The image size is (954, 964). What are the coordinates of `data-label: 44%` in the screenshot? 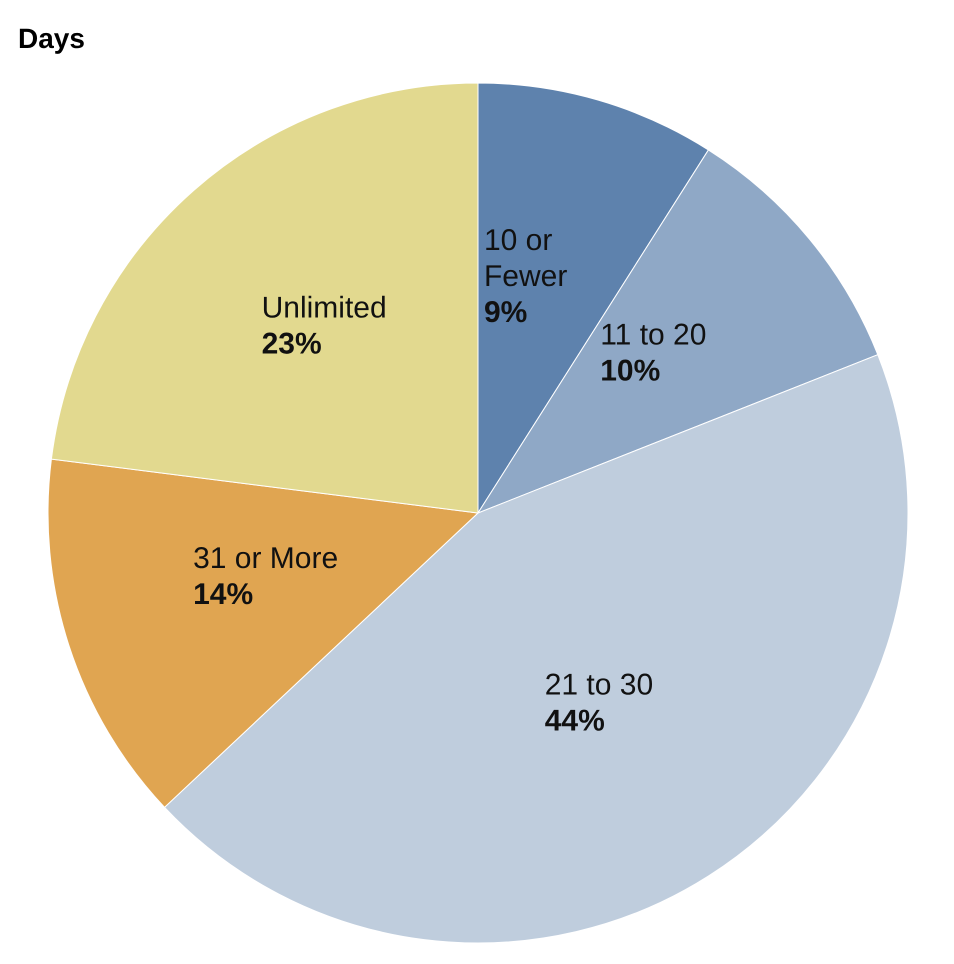 It's located at (574, 721).